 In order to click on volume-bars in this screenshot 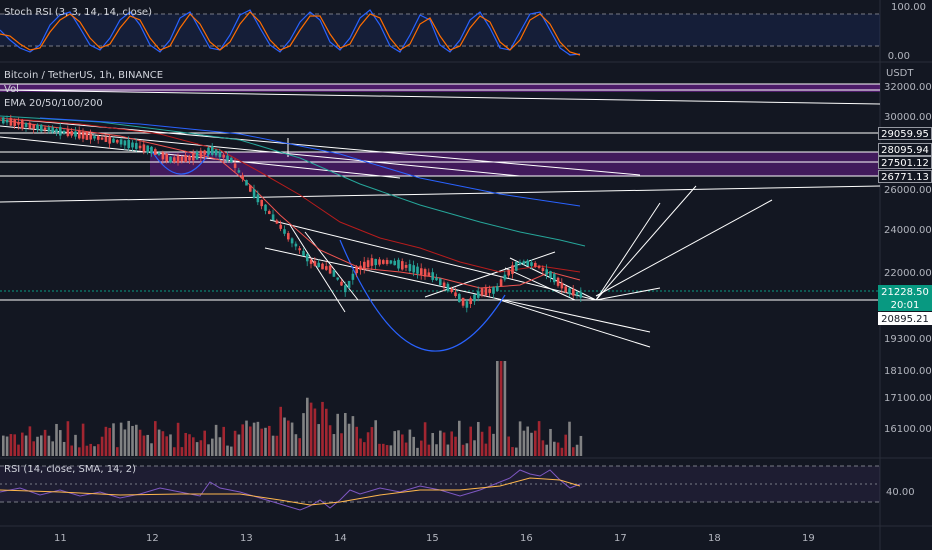, I will do `click(292, 408)`.